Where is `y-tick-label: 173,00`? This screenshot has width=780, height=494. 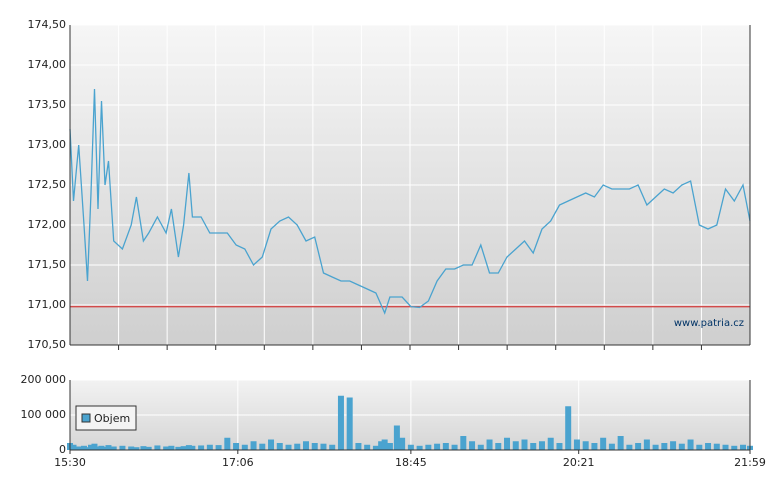 y-tick-label: 173,00 is located at coordinates (47, 144).